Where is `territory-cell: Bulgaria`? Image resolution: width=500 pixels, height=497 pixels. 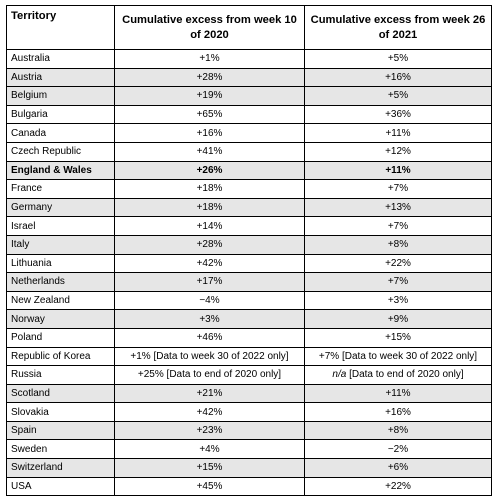 territory-cell: Bulgaria is located at coordinates (60, 114).